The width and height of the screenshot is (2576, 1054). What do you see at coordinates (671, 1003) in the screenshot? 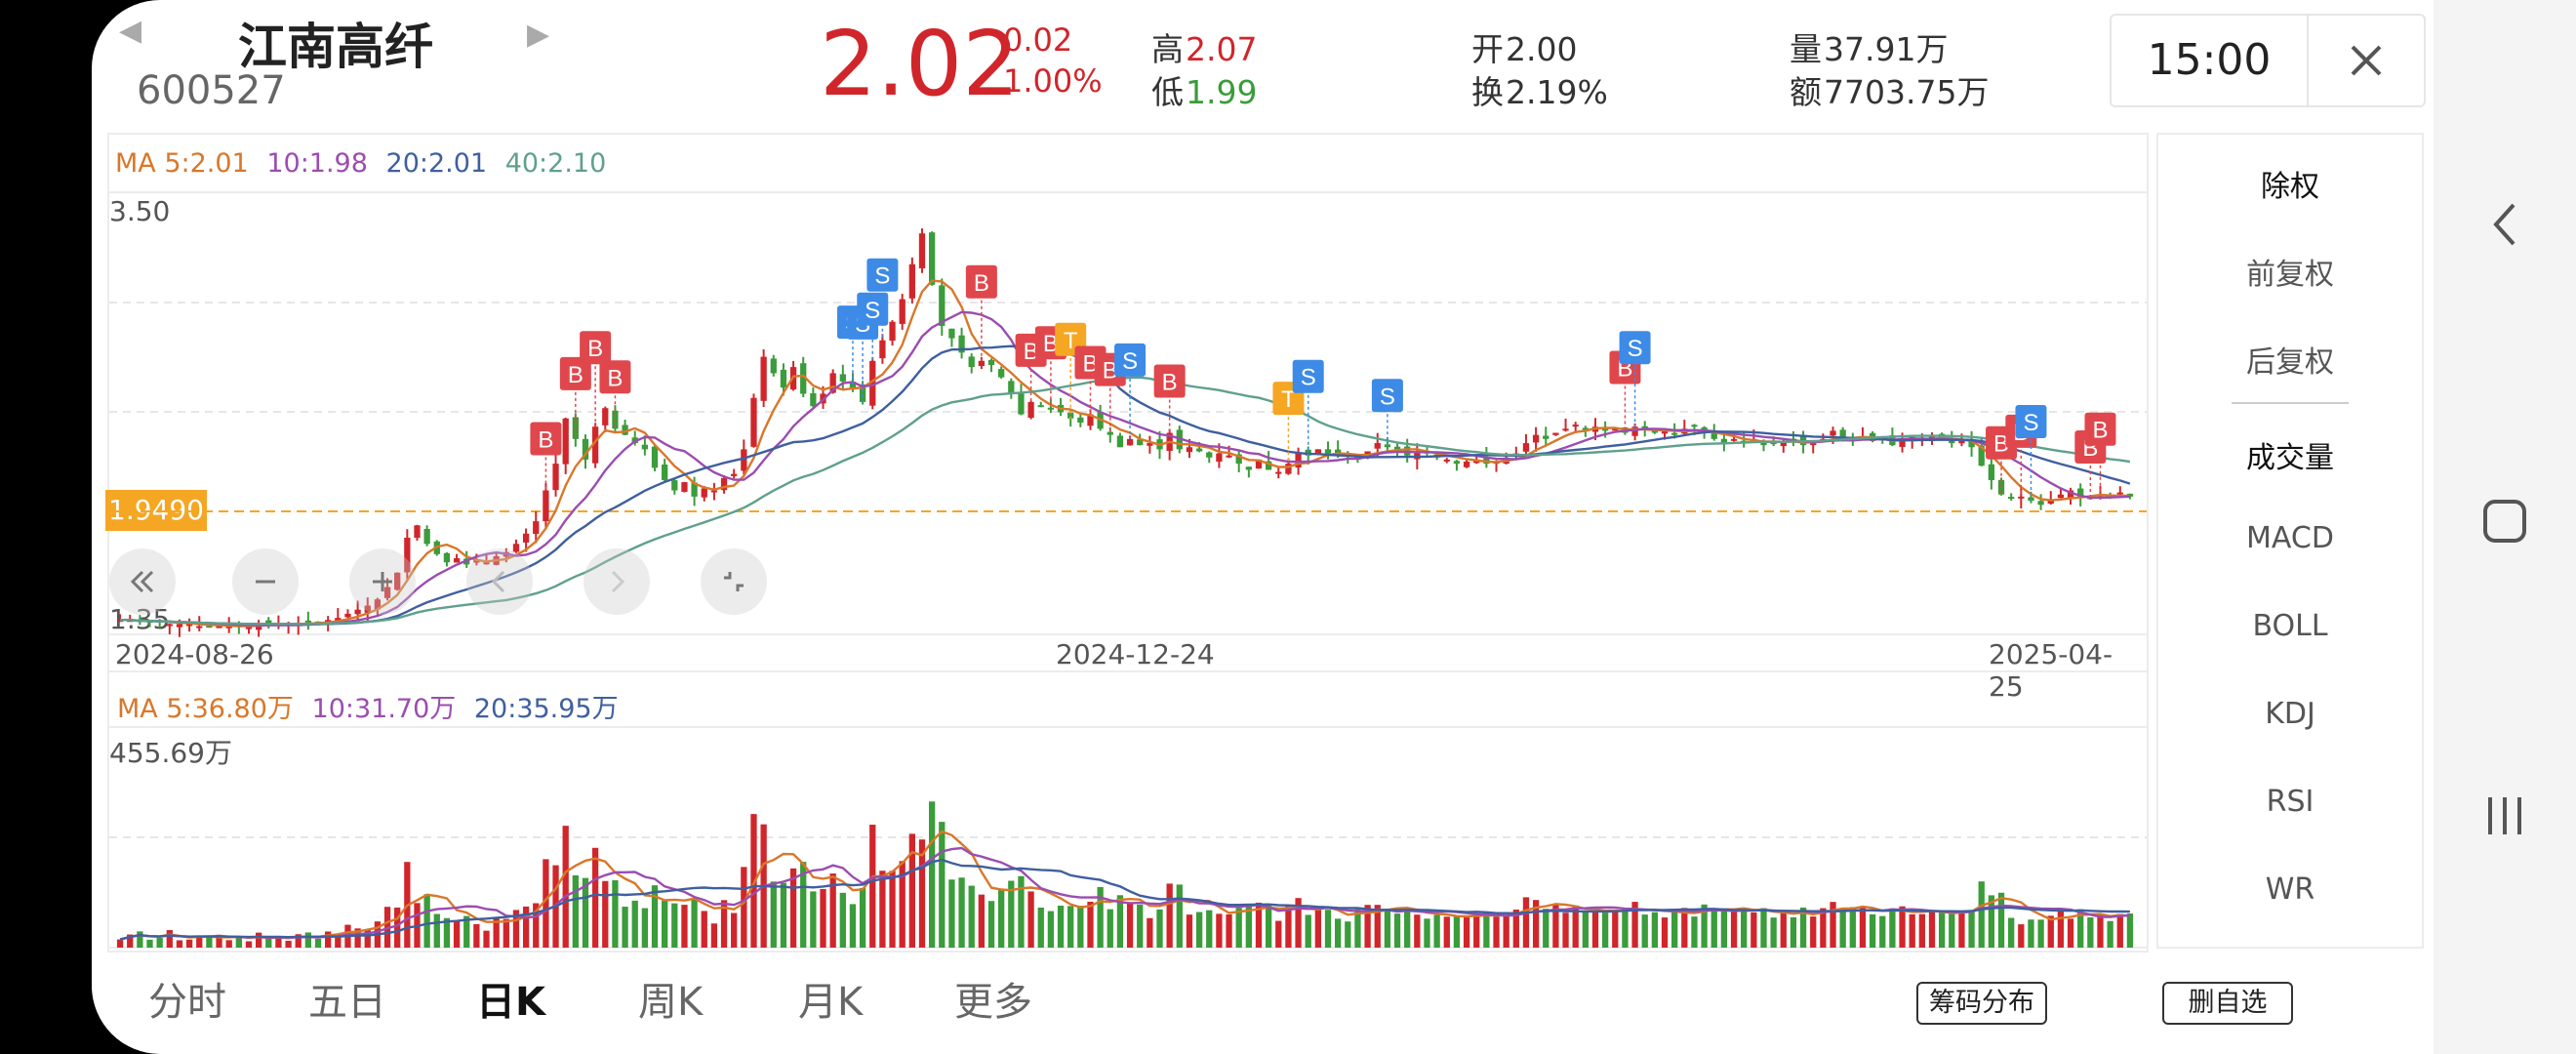
I see `tab-weekly-k: 周K` at bounding box center [671, 1003].